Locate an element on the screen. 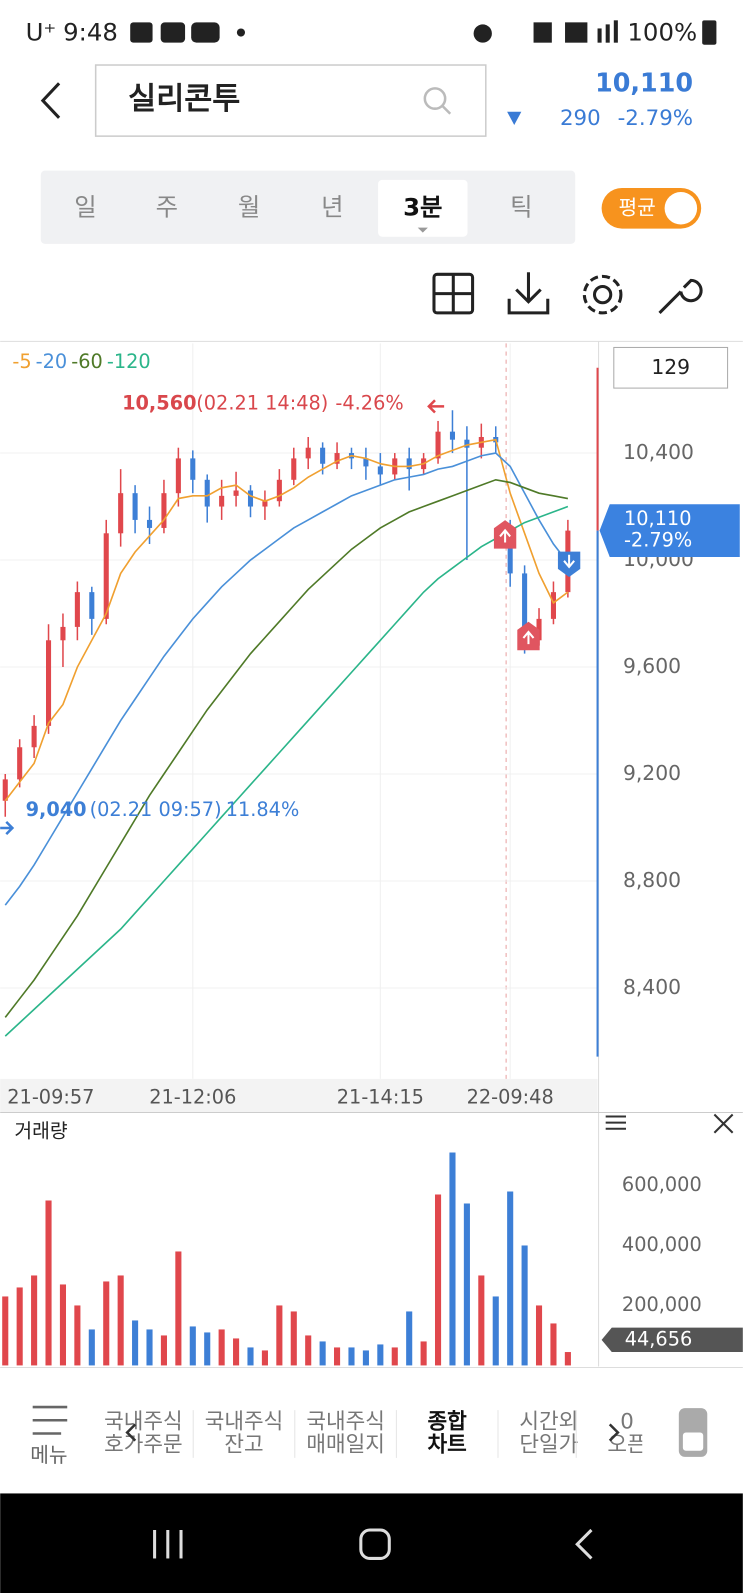 The image size is (743, 1593). legend-entry: -120 is located at coordinates (129, 361).